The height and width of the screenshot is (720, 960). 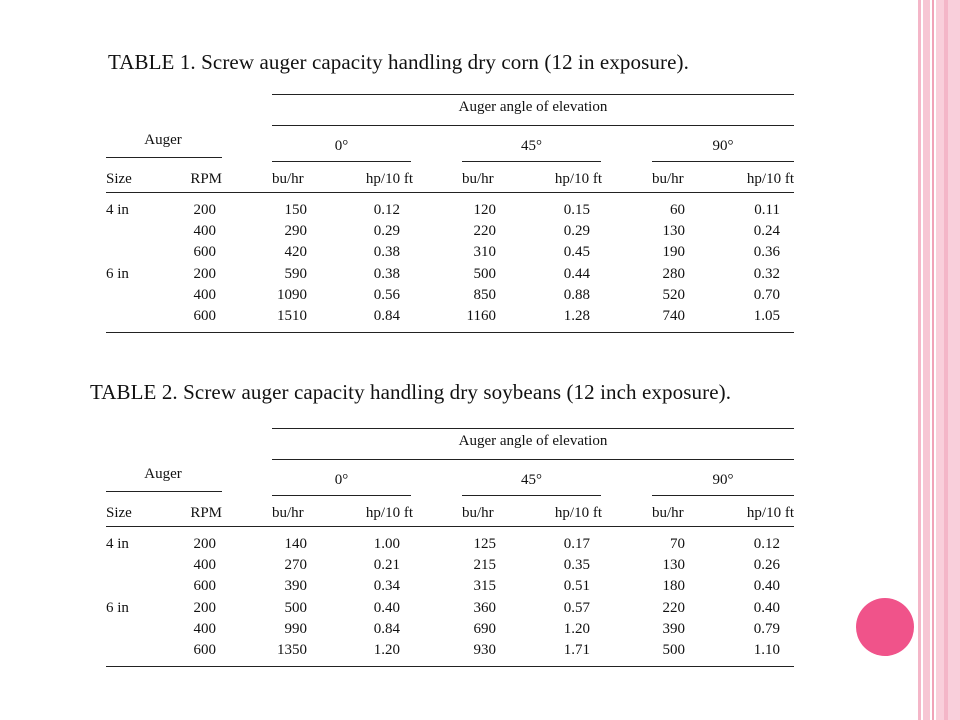 What do you see at coordinates (386, 294) in the screenshot?
I see `table-cell: 0.56` at bounding box center [386, 294].